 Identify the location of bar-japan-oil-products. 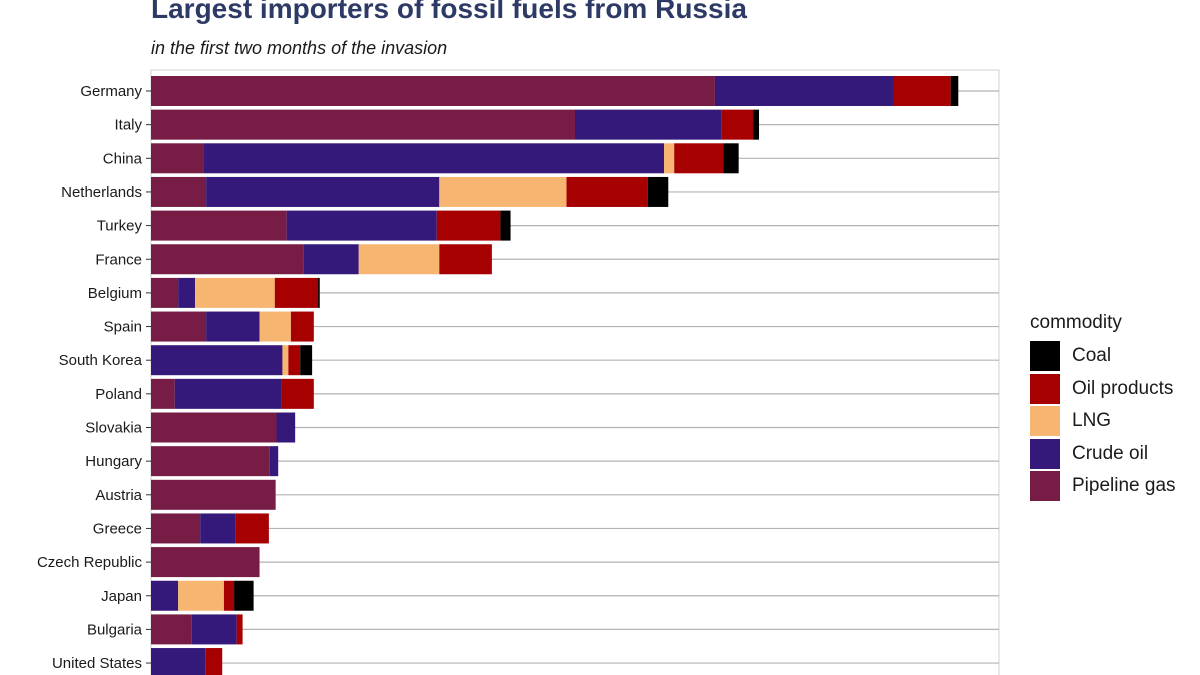
(229, 595).